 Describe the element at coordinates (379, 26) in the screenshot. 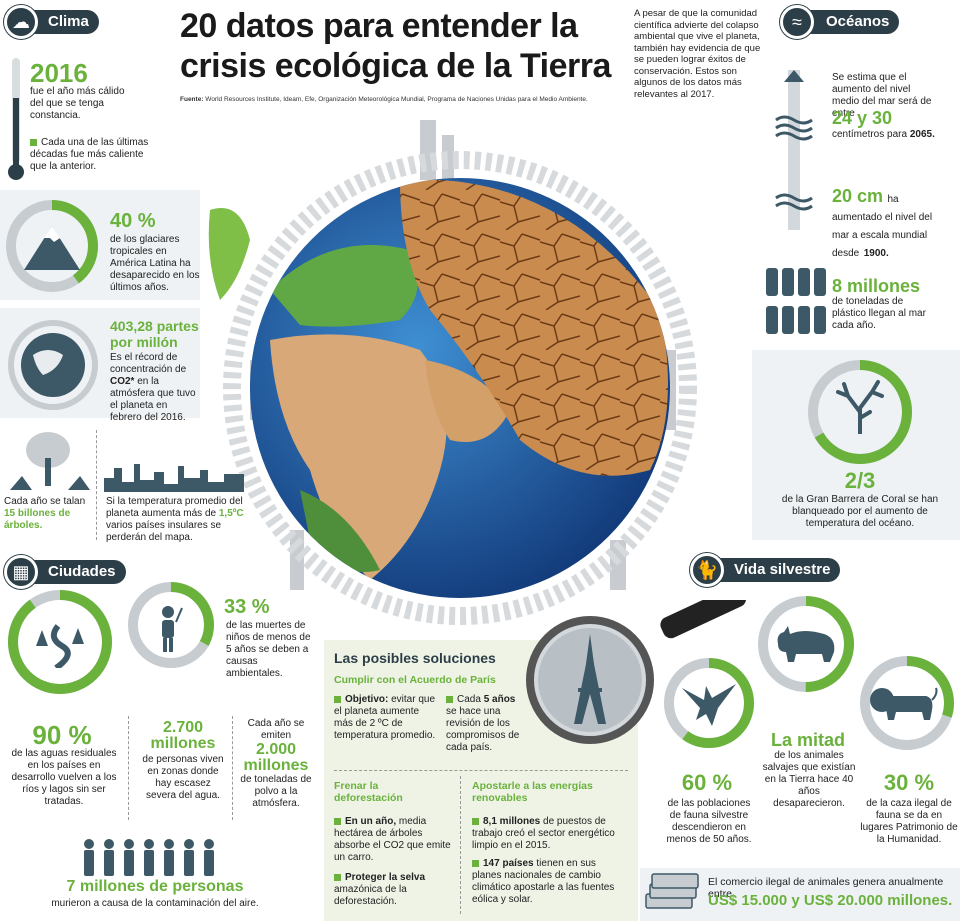

I see `title-line-1: 20 datos para entender la` at that location.